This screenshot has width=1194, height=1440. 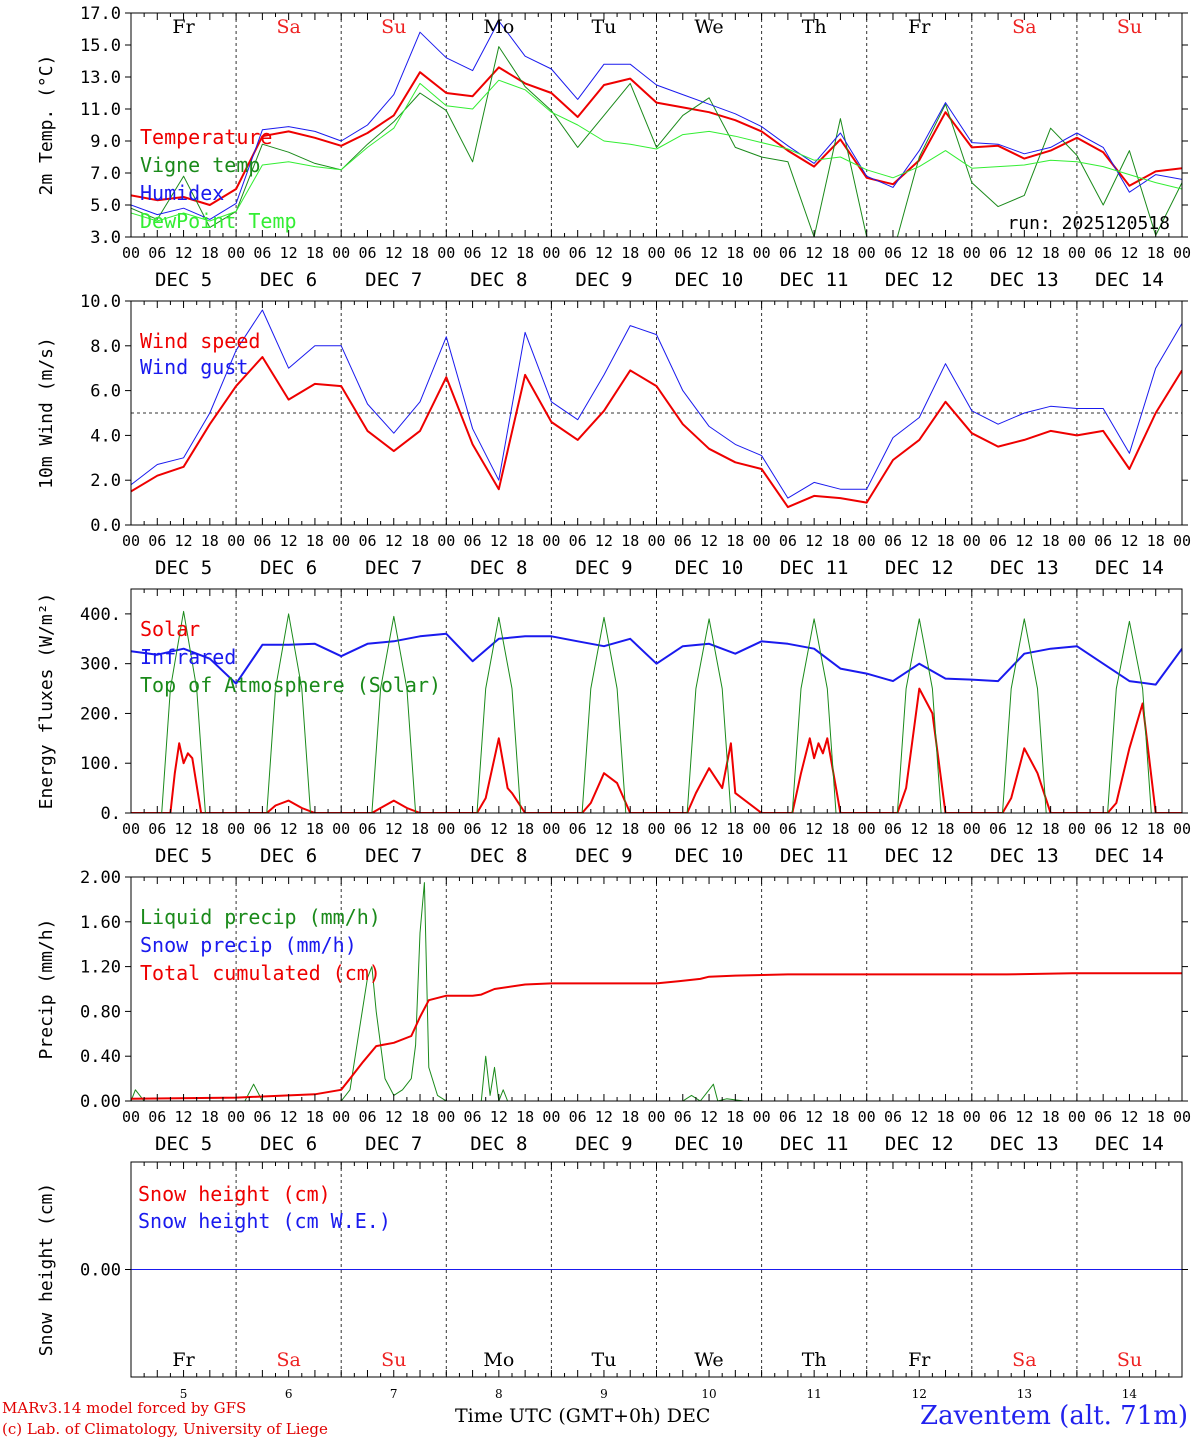 What do you see at coordinates (264, 1221) in the screenshot?
I see `legend-entry: Snow height (cm W.E.)` at bounding box center [264, 1221].